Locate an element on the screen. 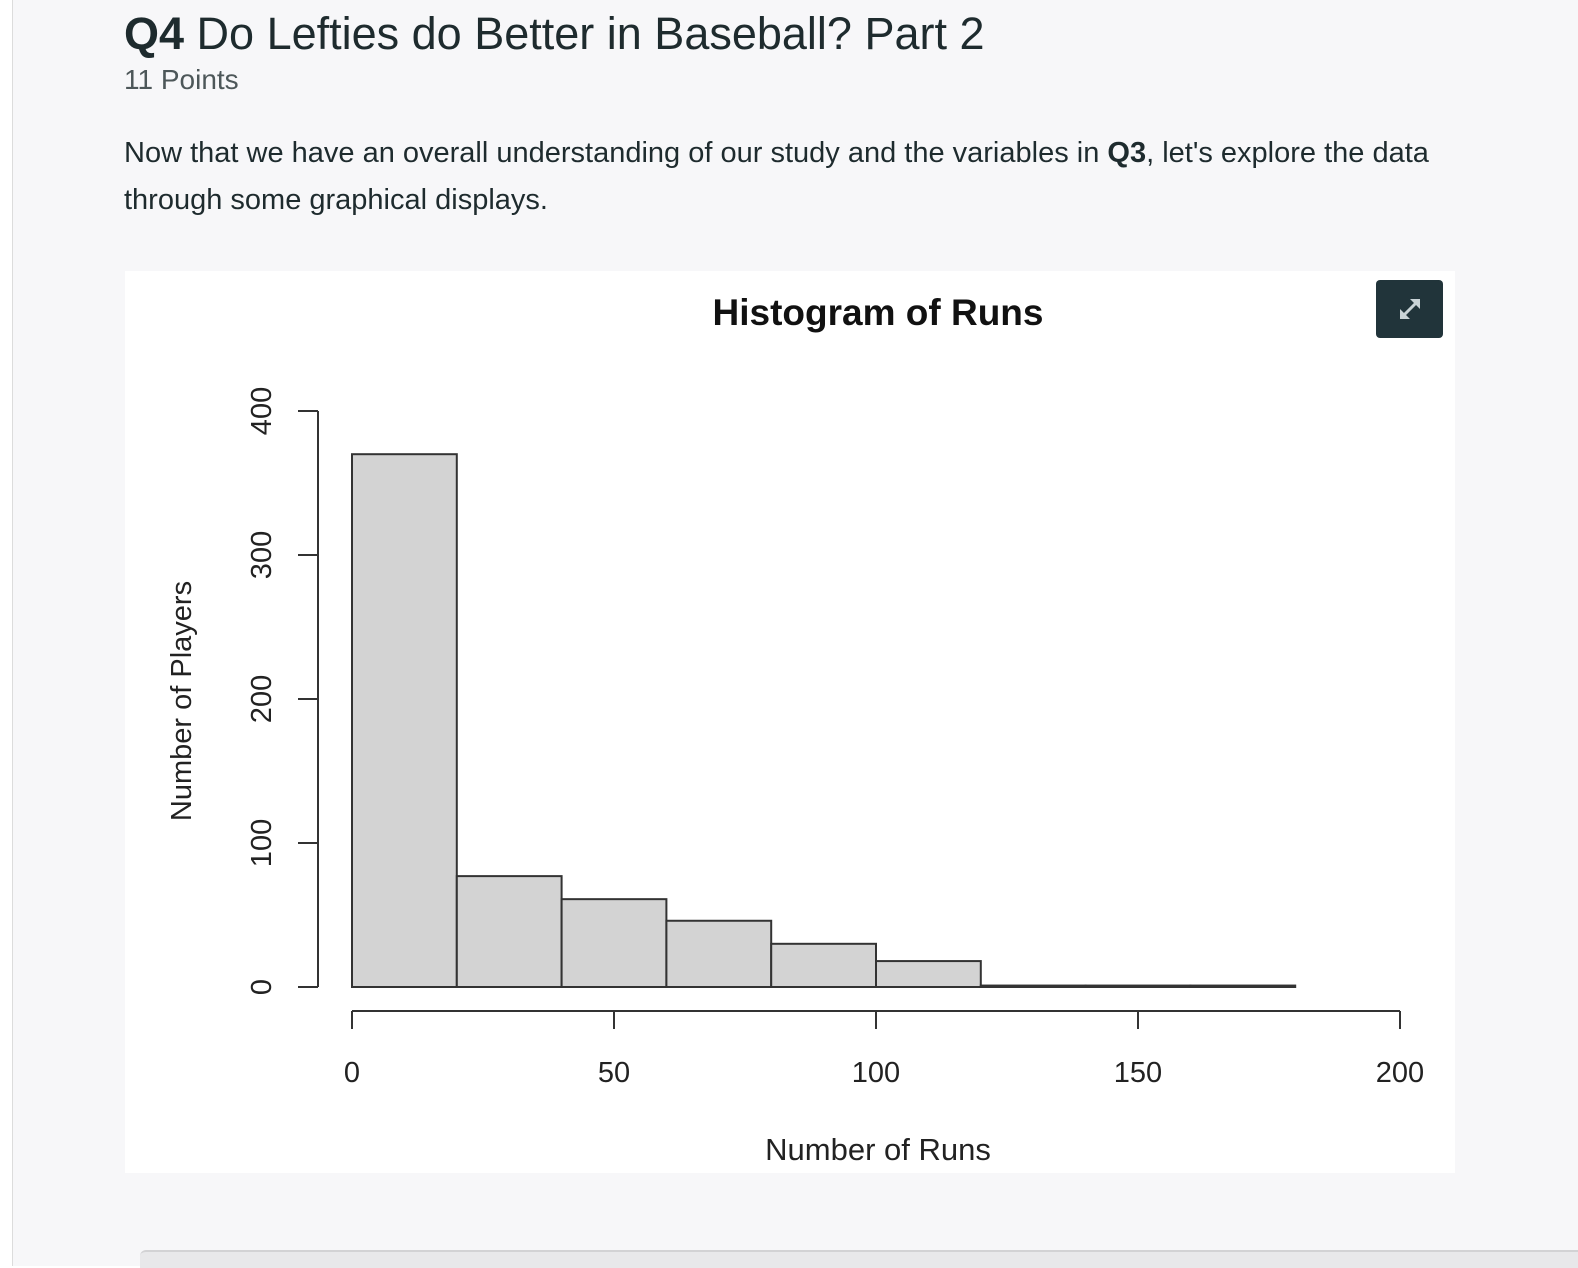 The width and height of the screenshot is (1578, 1268). y-tick-label: 300 is located at coordinates (262, 555).